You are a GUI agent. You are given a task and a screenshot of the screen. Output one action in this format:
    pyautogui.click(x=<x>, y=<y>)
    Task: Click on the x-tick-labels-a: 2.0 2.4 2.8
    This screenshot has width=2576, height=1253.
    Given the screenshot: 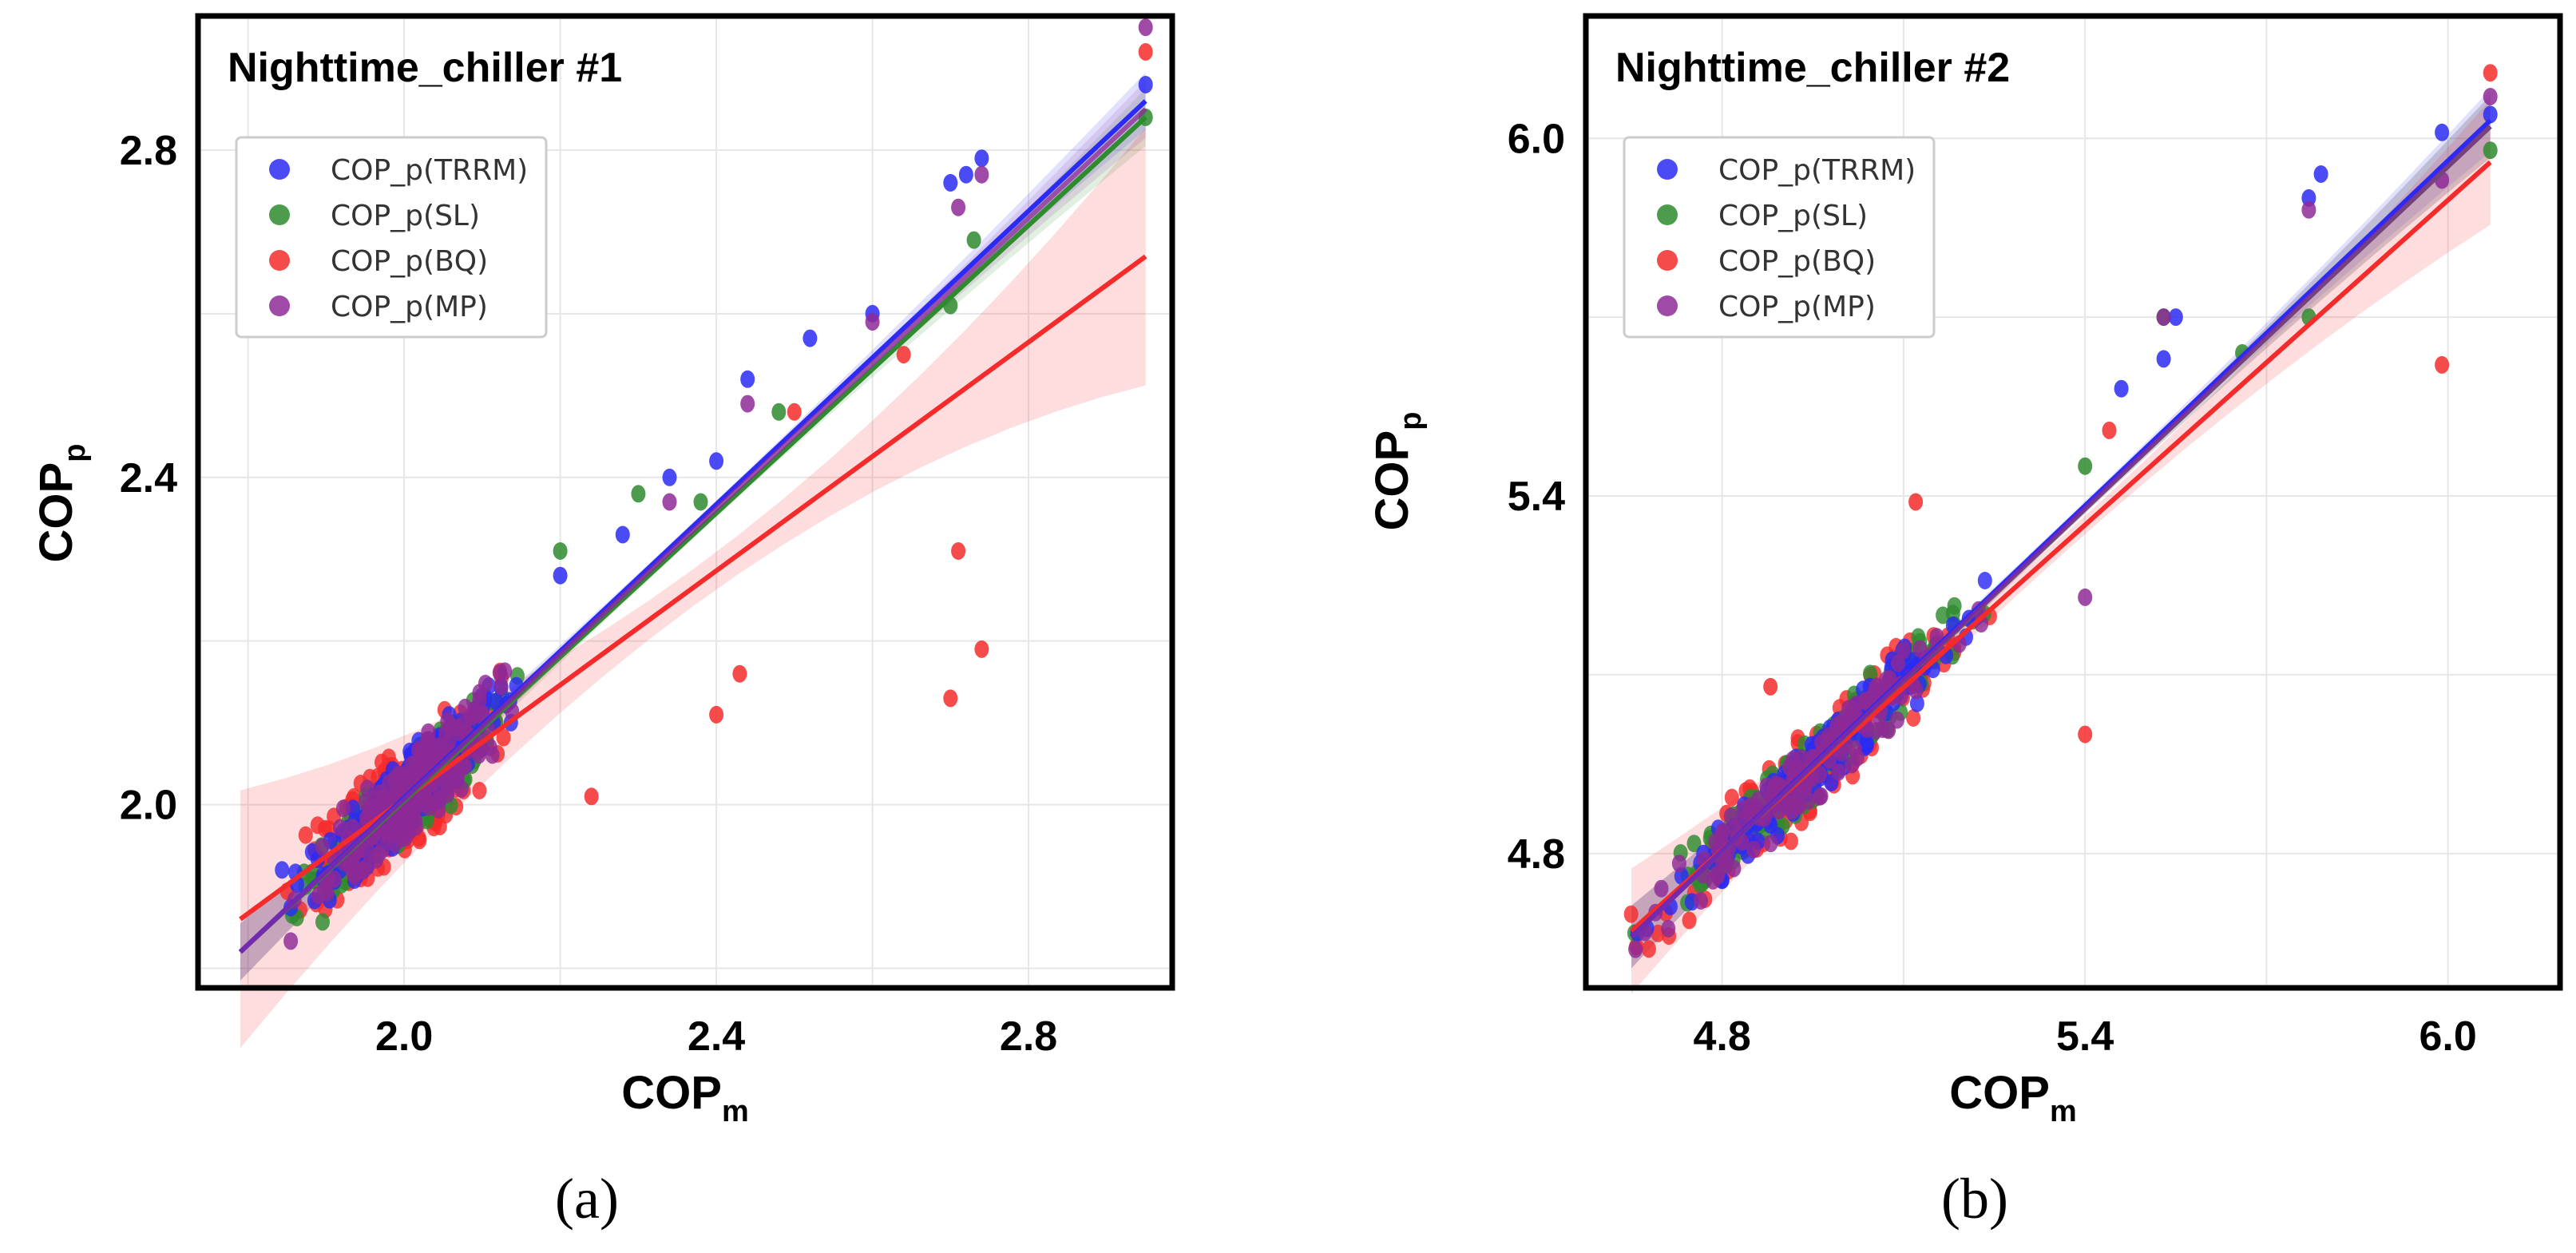 What is the action you would take?
    pyautogui.click(x=716, y=1036)
    